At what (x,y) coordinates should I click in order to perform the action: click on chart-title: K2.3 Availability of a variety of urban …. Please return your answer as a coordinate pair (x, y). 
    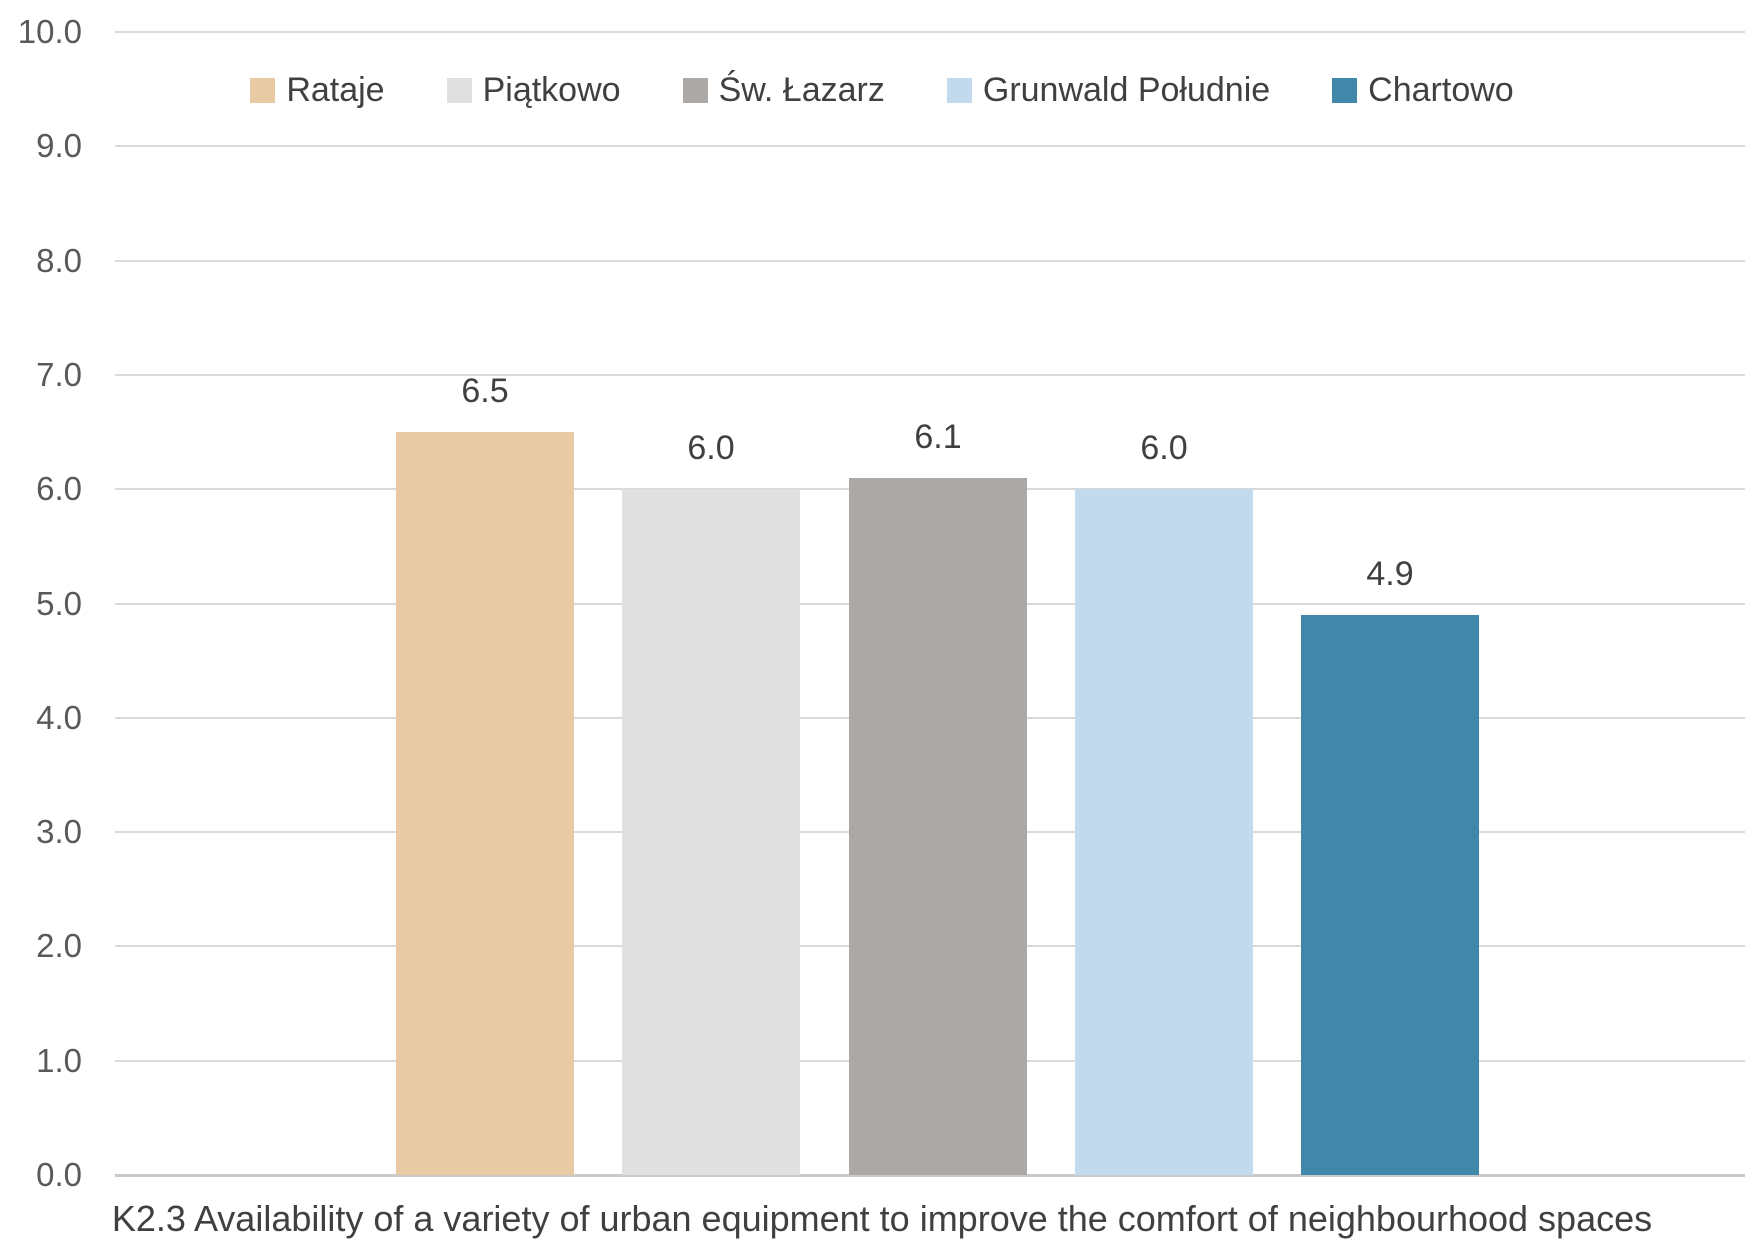
    Looking at the image, I should click on (882, 1218).